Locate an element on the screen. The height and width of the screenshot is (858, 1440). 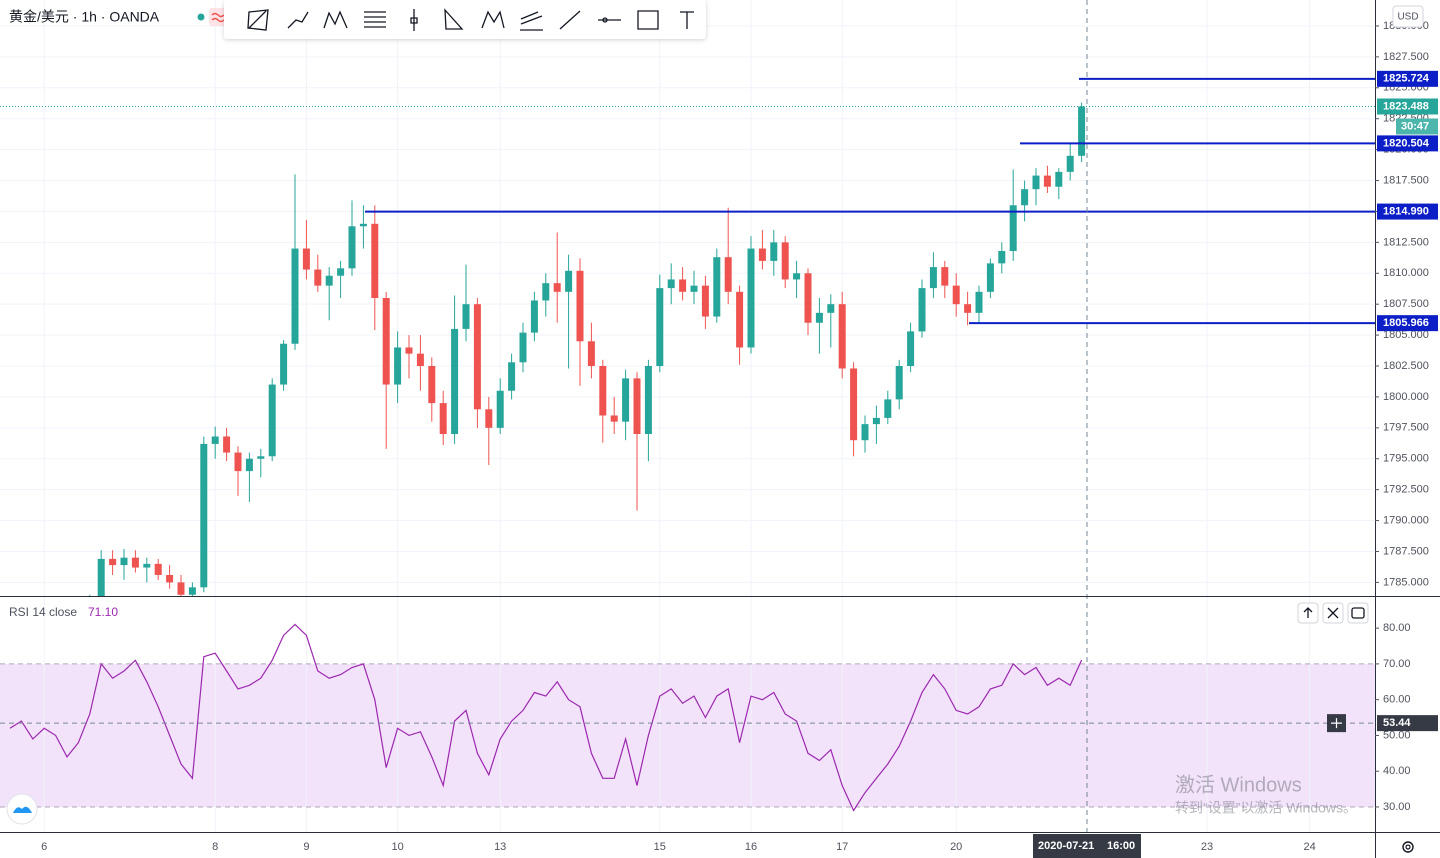
x-tick-label: 8 is located at coordinates (215, 847).